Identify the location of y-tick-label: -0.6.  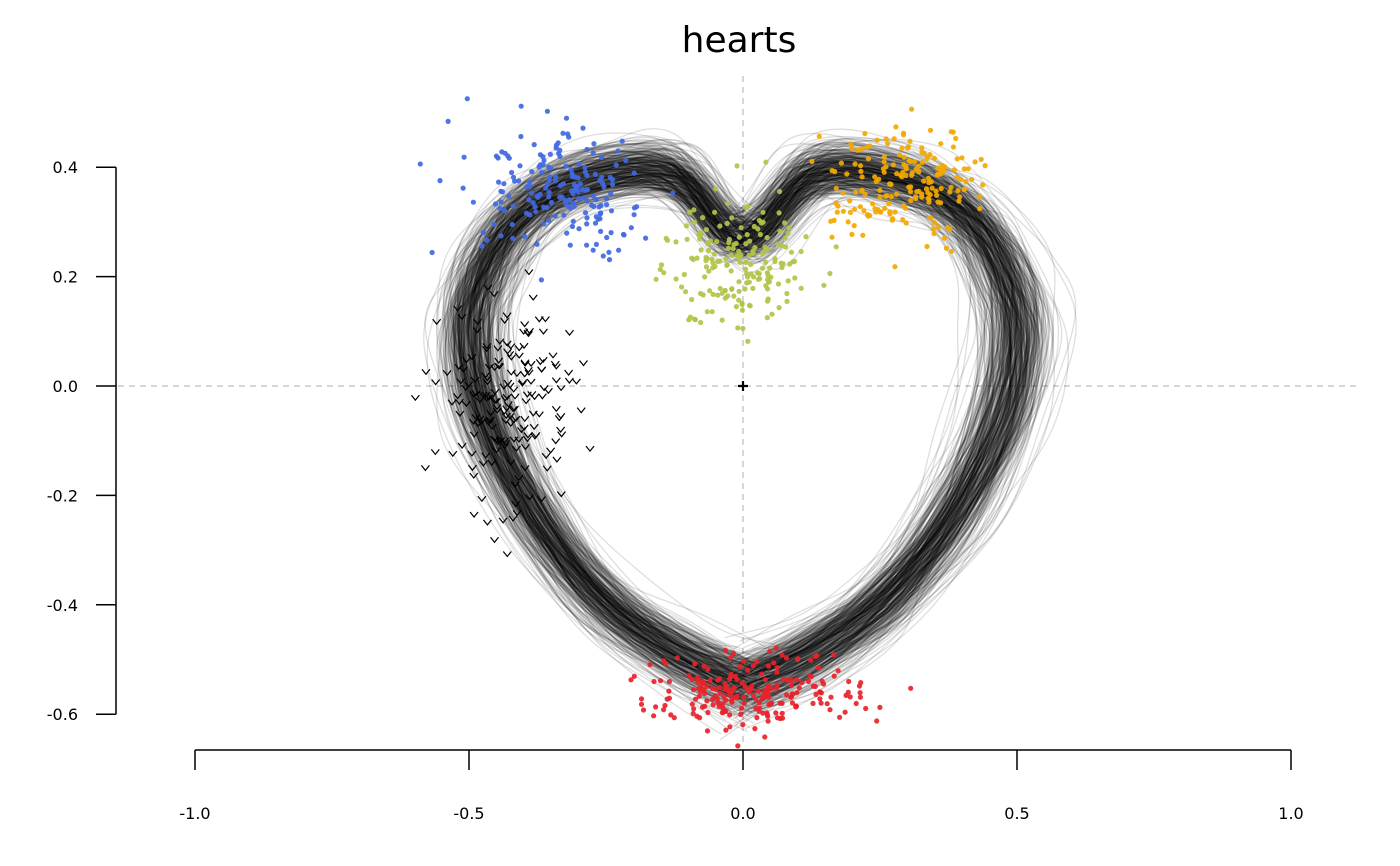
(62, 714).